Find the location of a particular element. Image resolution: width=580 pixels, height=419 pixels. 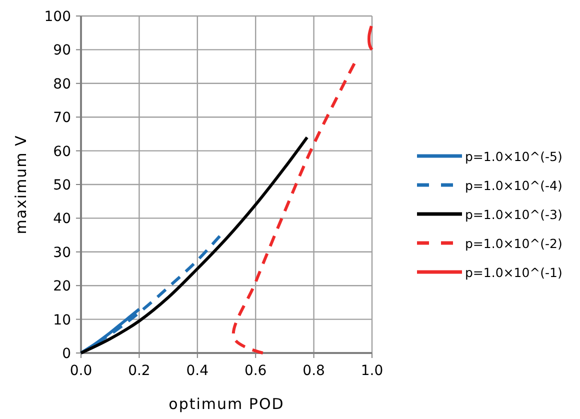

y-tick-label: 80 is located at coordinates (62, 84).